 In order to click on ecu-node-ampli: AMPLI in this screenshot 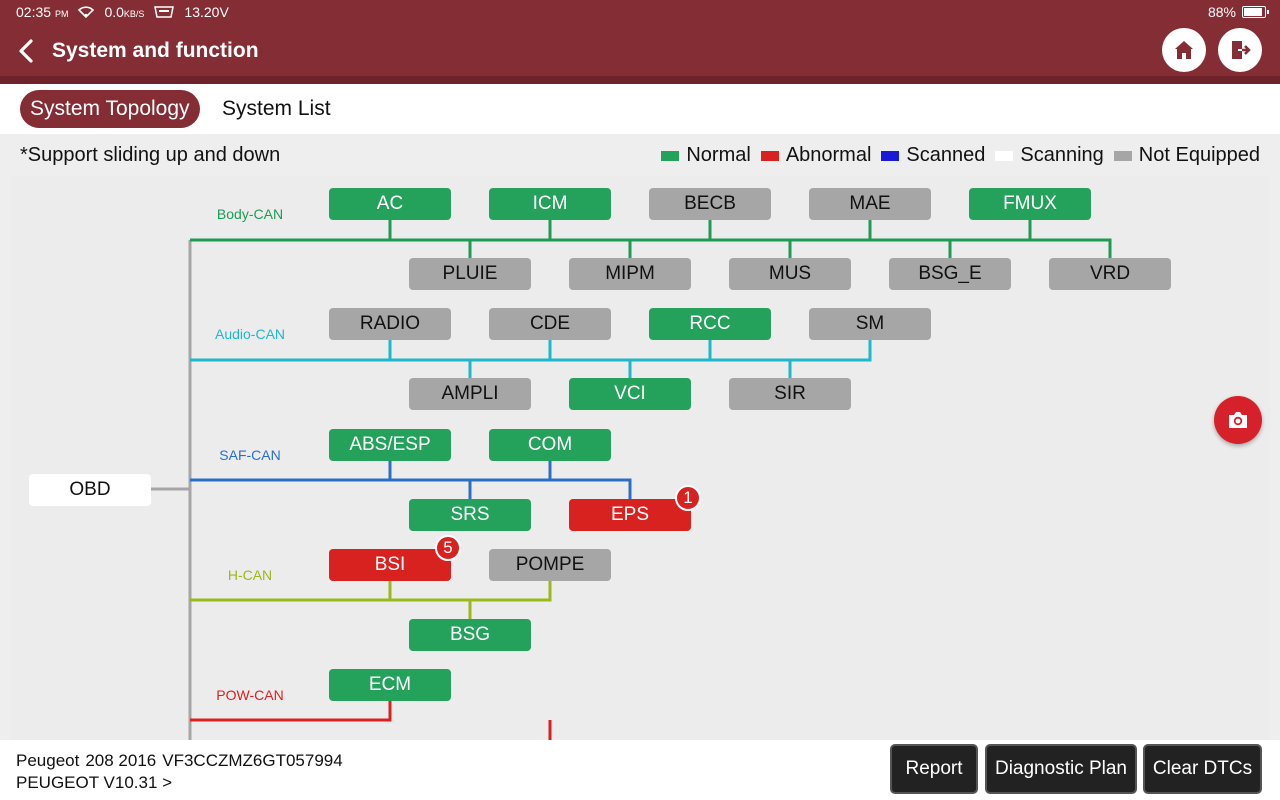, I will do `click(470, 394)`.